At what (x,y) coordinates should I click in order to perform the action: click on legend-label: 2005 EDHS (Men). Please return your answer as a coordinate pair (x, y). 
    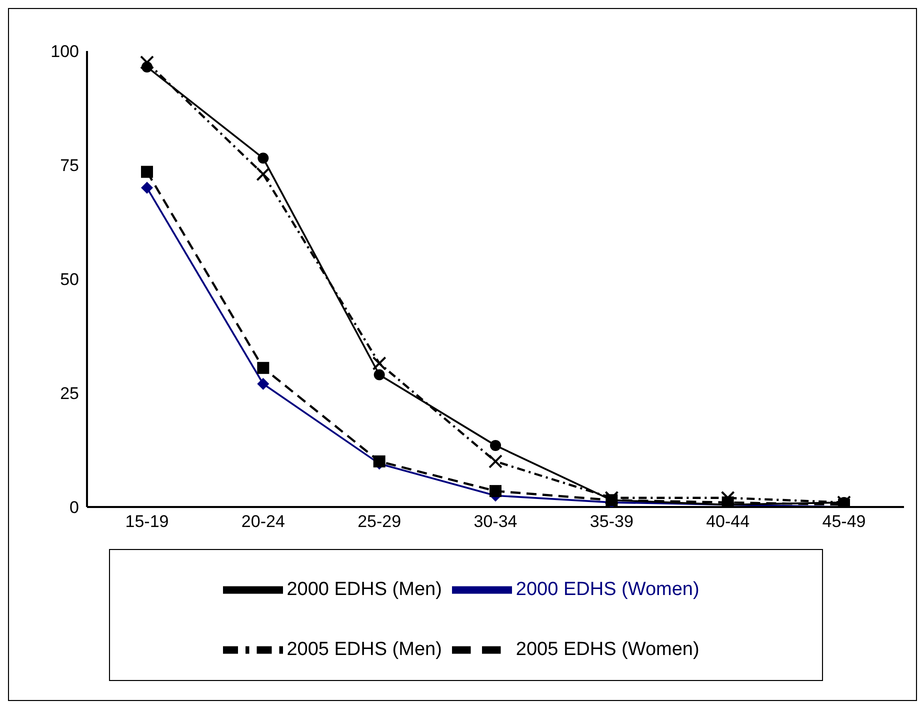
    Looking at the image, I should click on (364, 649).